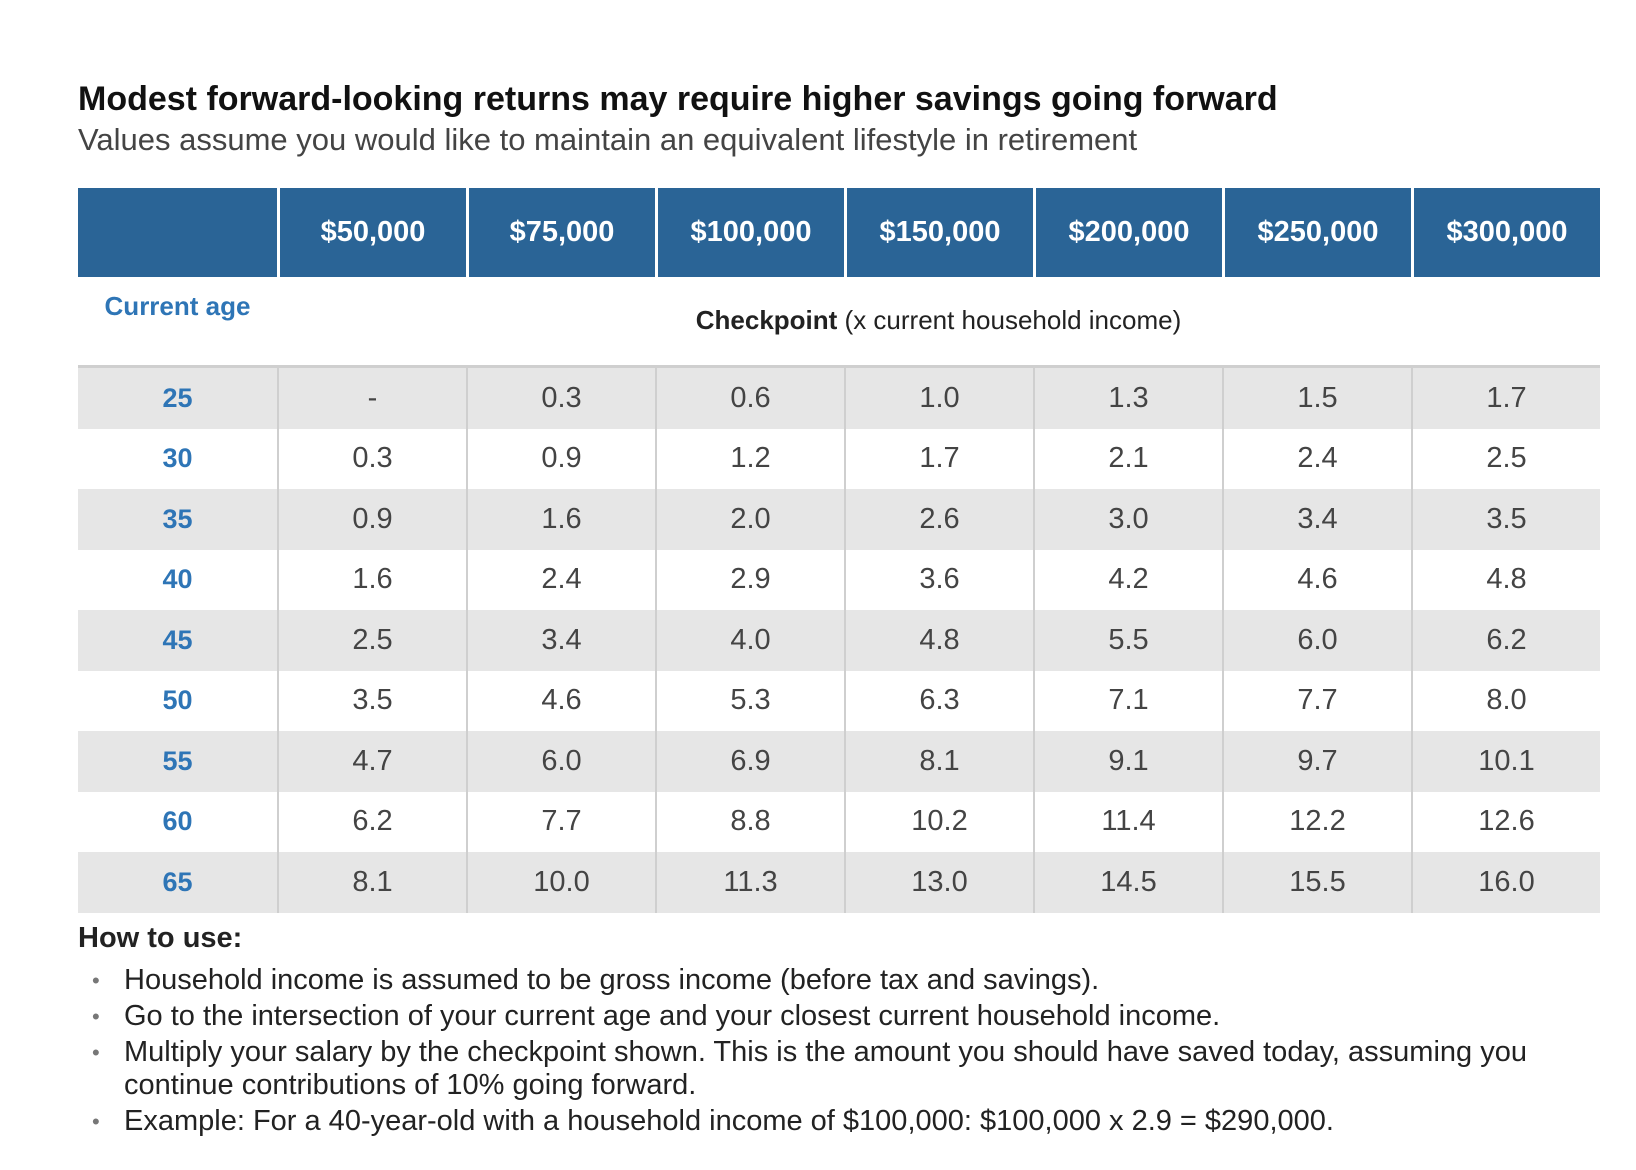 This screenshot has width=1636, height=1170. I want to click on value-cell: 15.5, so click(1316, 882).